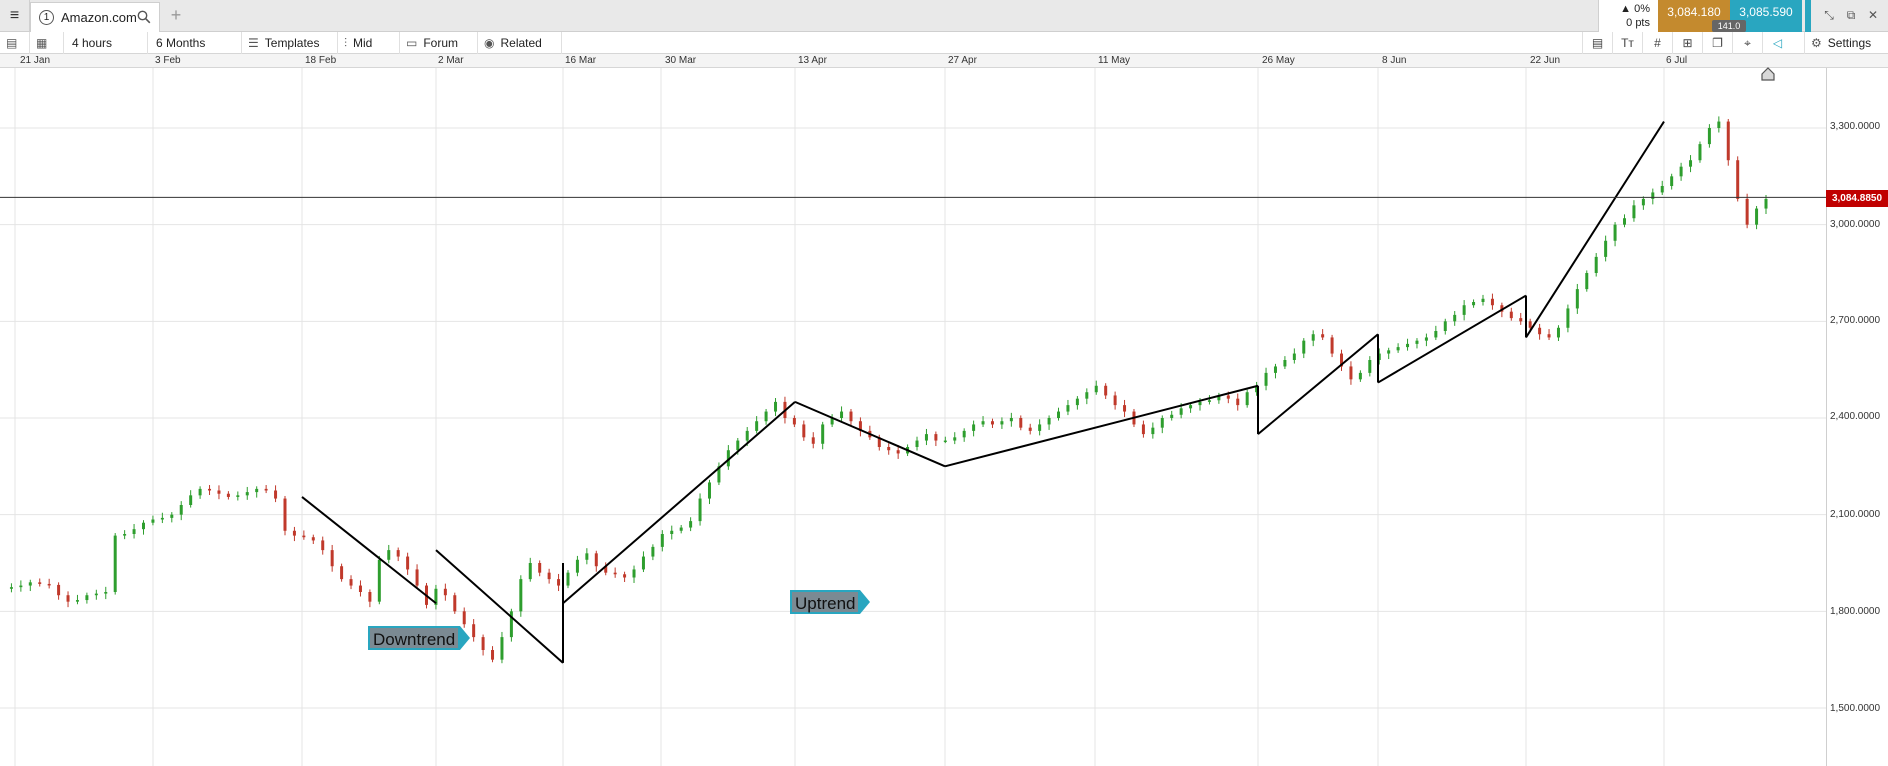 The width and height of the screenshot is (1888, 766). Describe the element at coordinates (95, 17) in the screenshot. I see `tab-amazon: 1 Amazon.com` at that location.